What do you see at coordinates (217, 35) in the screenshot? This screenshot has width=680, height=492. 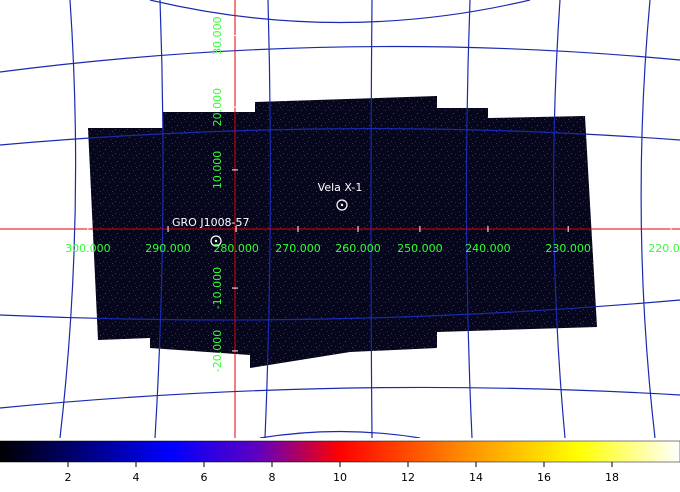 I see `latitude-label: 30.000` at bounding box center [217, 35].